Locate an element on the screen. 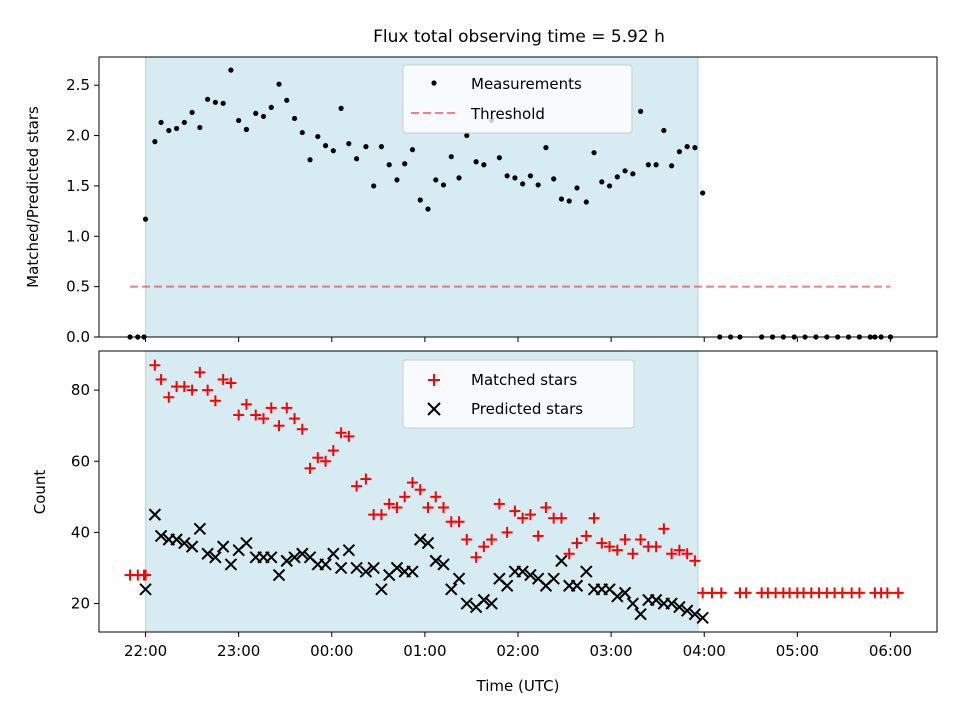 The height and width of the screenshot is (720, 960). x-tick-label: 22:00 is located at coordinates (145, 651).